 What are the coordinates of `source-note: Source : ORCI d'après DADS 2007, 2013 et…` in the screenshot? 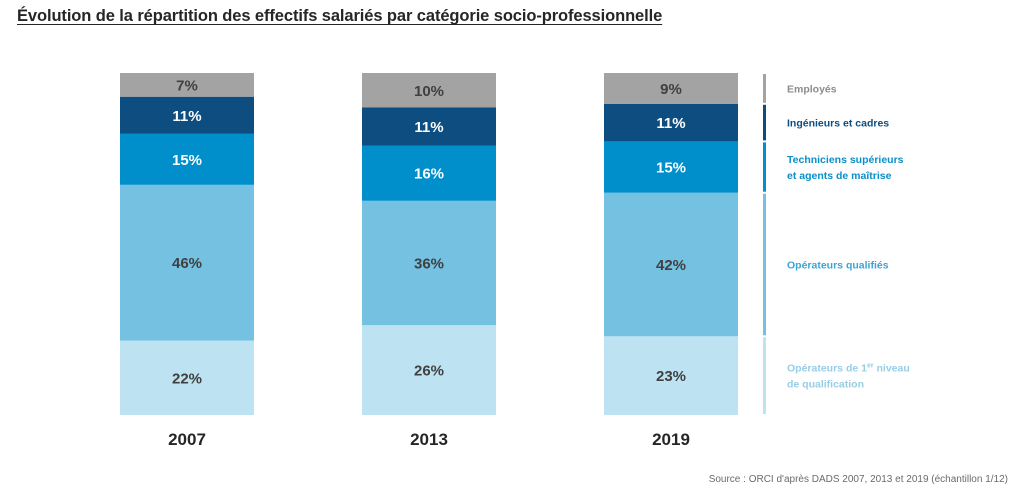 It's located at (858, 479).